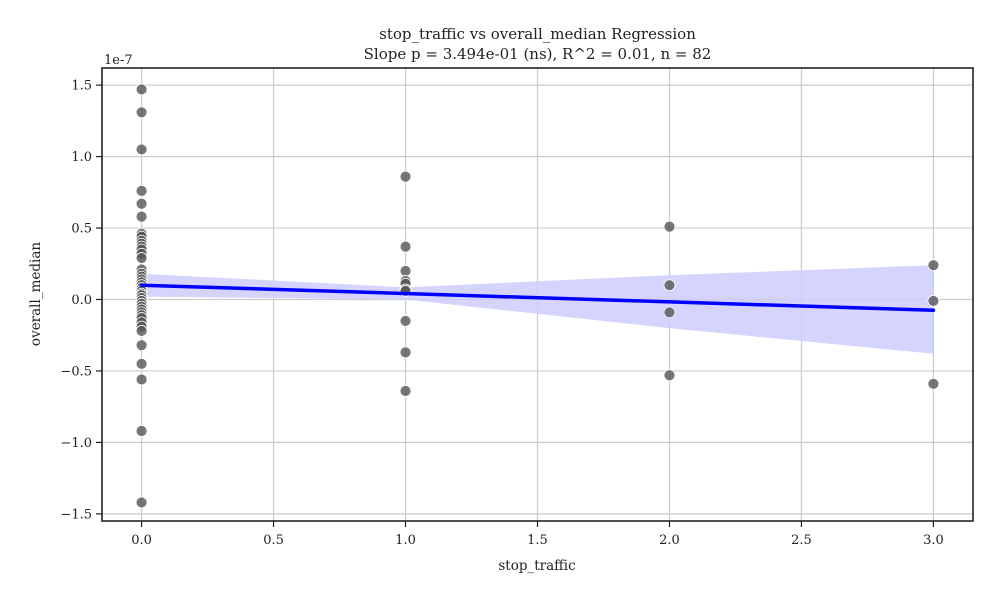  What do you see at coordinates (933, 540) in the screenshot?
I see `x-tick-label: 3.0` at bounding box center [933, 540].